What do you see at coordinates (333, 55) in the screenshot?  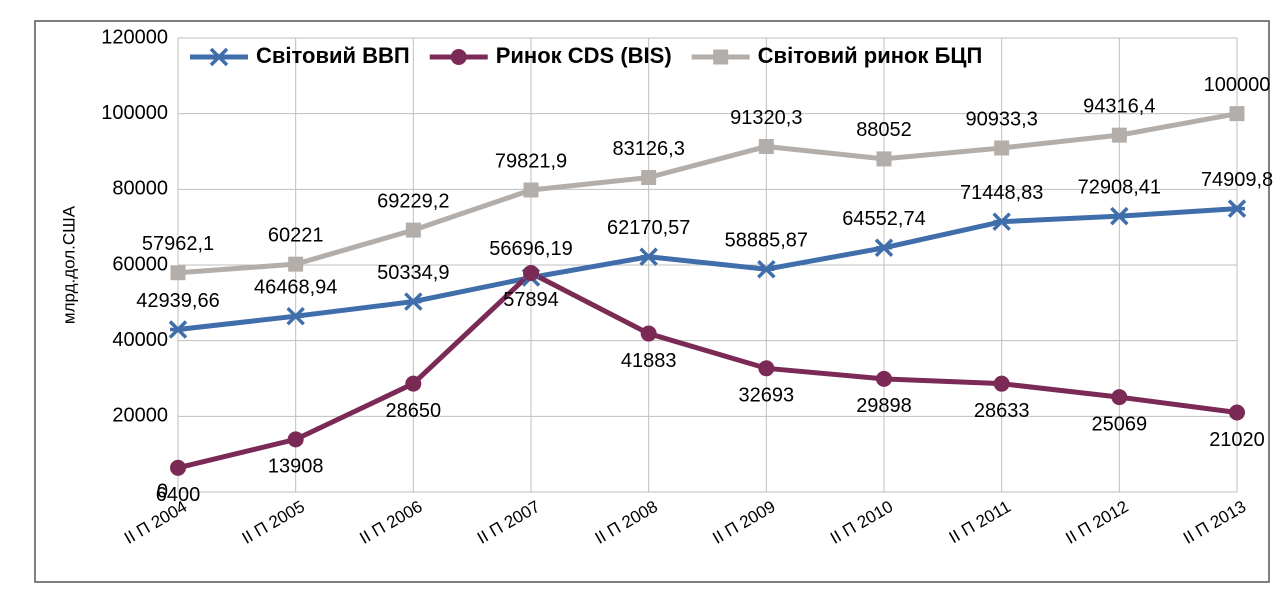 I see `legend-label: Світовий ВВП` at bounding box center [333, 55].